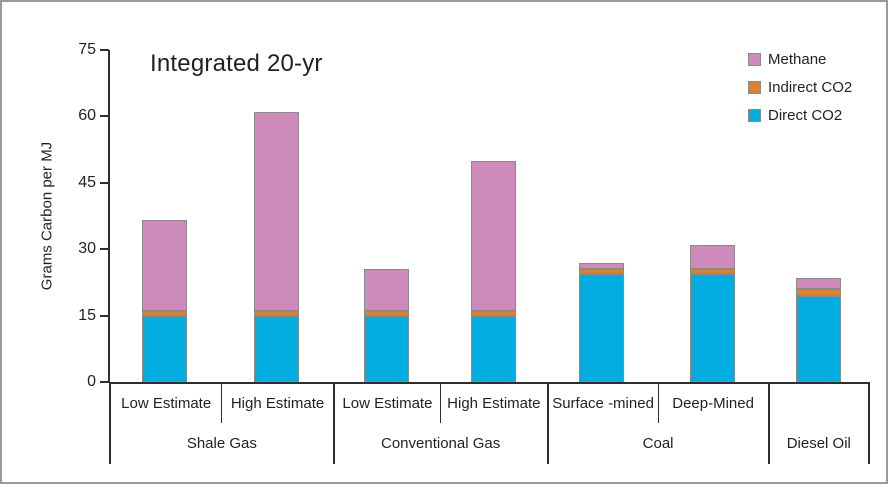 Image resolution: width=888 pixels, height=484 pixels. I want to click on legend-item-methane: Methane, so click(800, 59).